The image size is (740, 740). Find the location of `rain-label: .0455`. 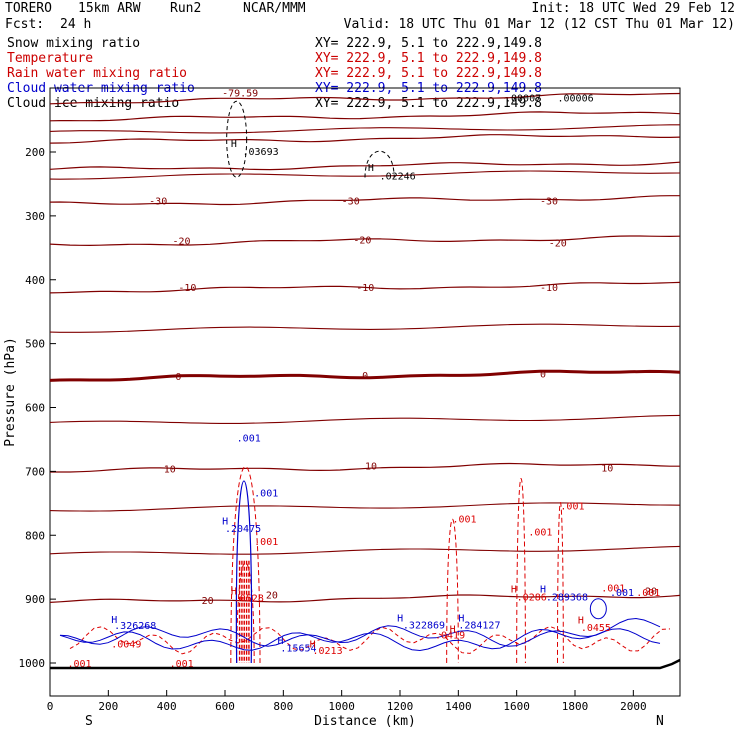

rain-label: .0455 is located at coordinates (596, 628).